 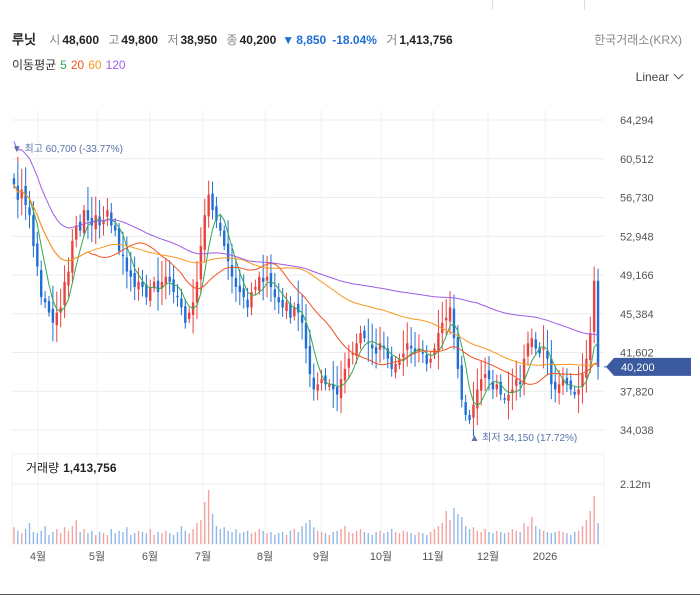 I want to click on x-axis: 4월 5월 6월 7월 8월 9월 10월 11월 12월 2026, so click(x=293, y=556).